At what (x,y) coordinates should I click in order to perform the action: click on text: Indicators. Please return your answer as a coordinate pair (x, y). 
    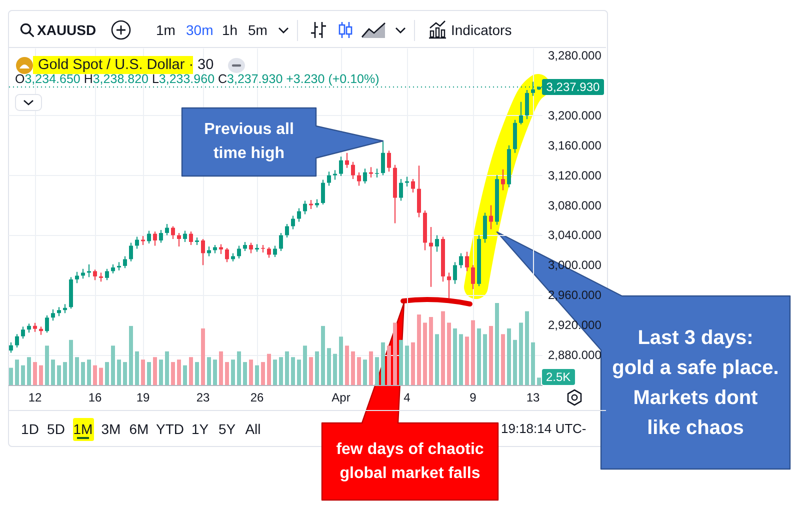
    Looking at the image, I should click on (481, 30).